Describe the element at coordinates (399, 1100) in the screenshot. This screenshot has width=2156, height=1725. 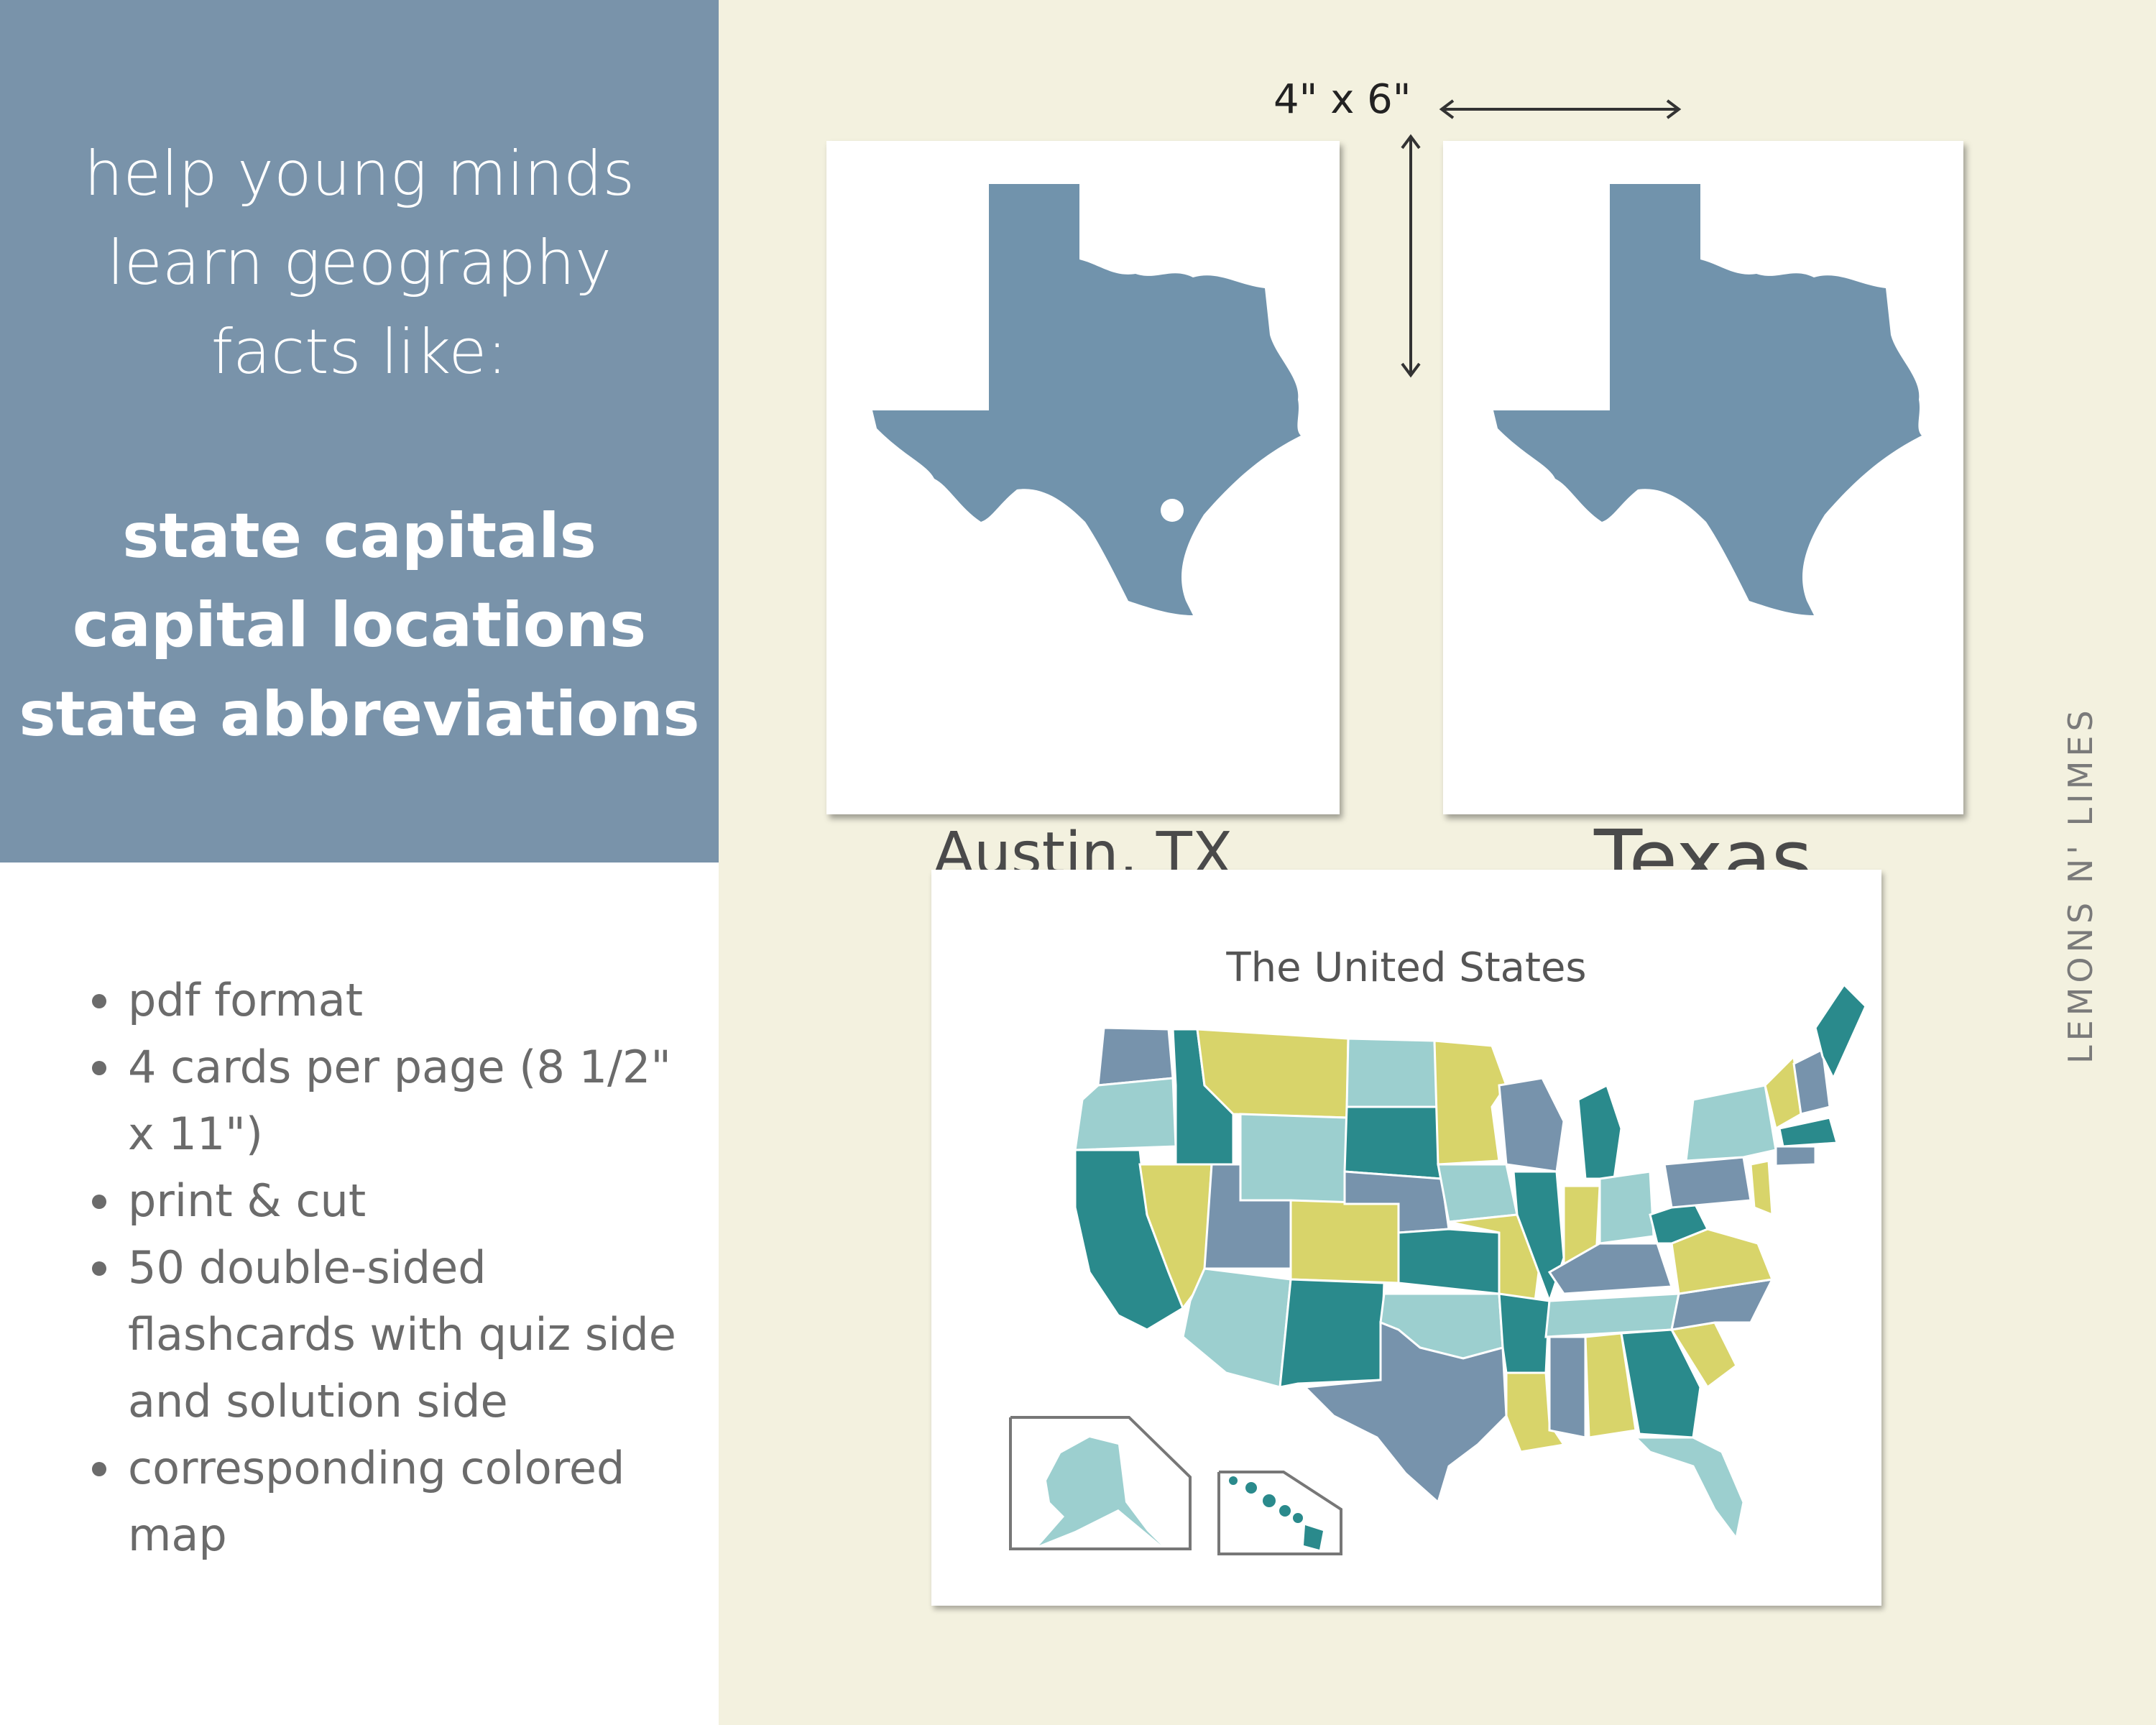
I see `feature-text: 4 cards per page (8 1/2" x 11")` at that location.